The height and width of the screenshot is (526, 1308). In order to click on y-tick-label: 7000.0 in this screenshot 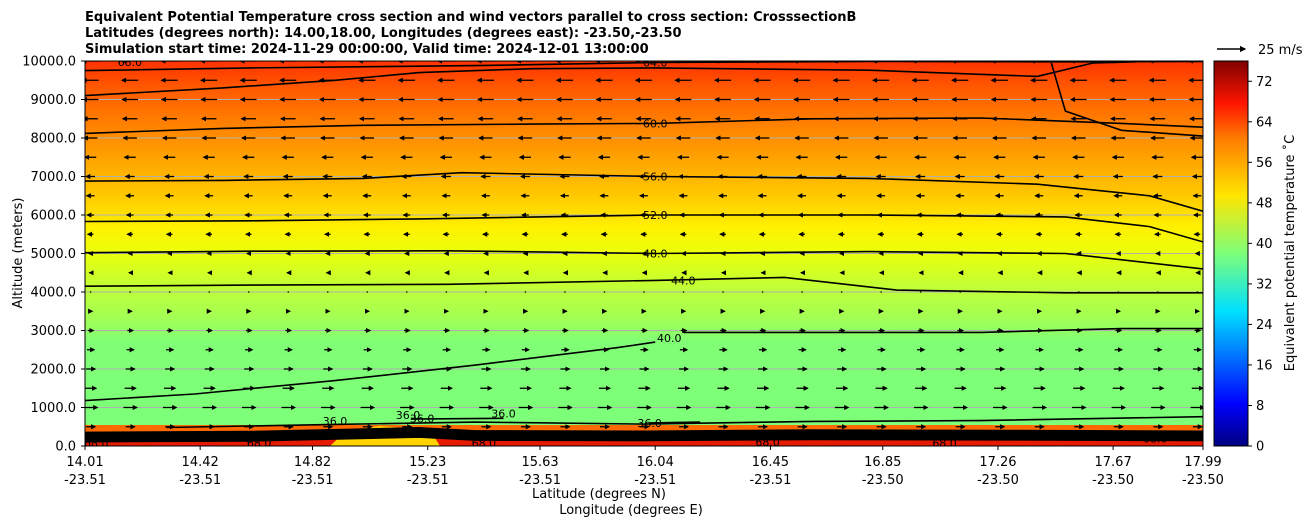, I will do `click(54, 177)`.